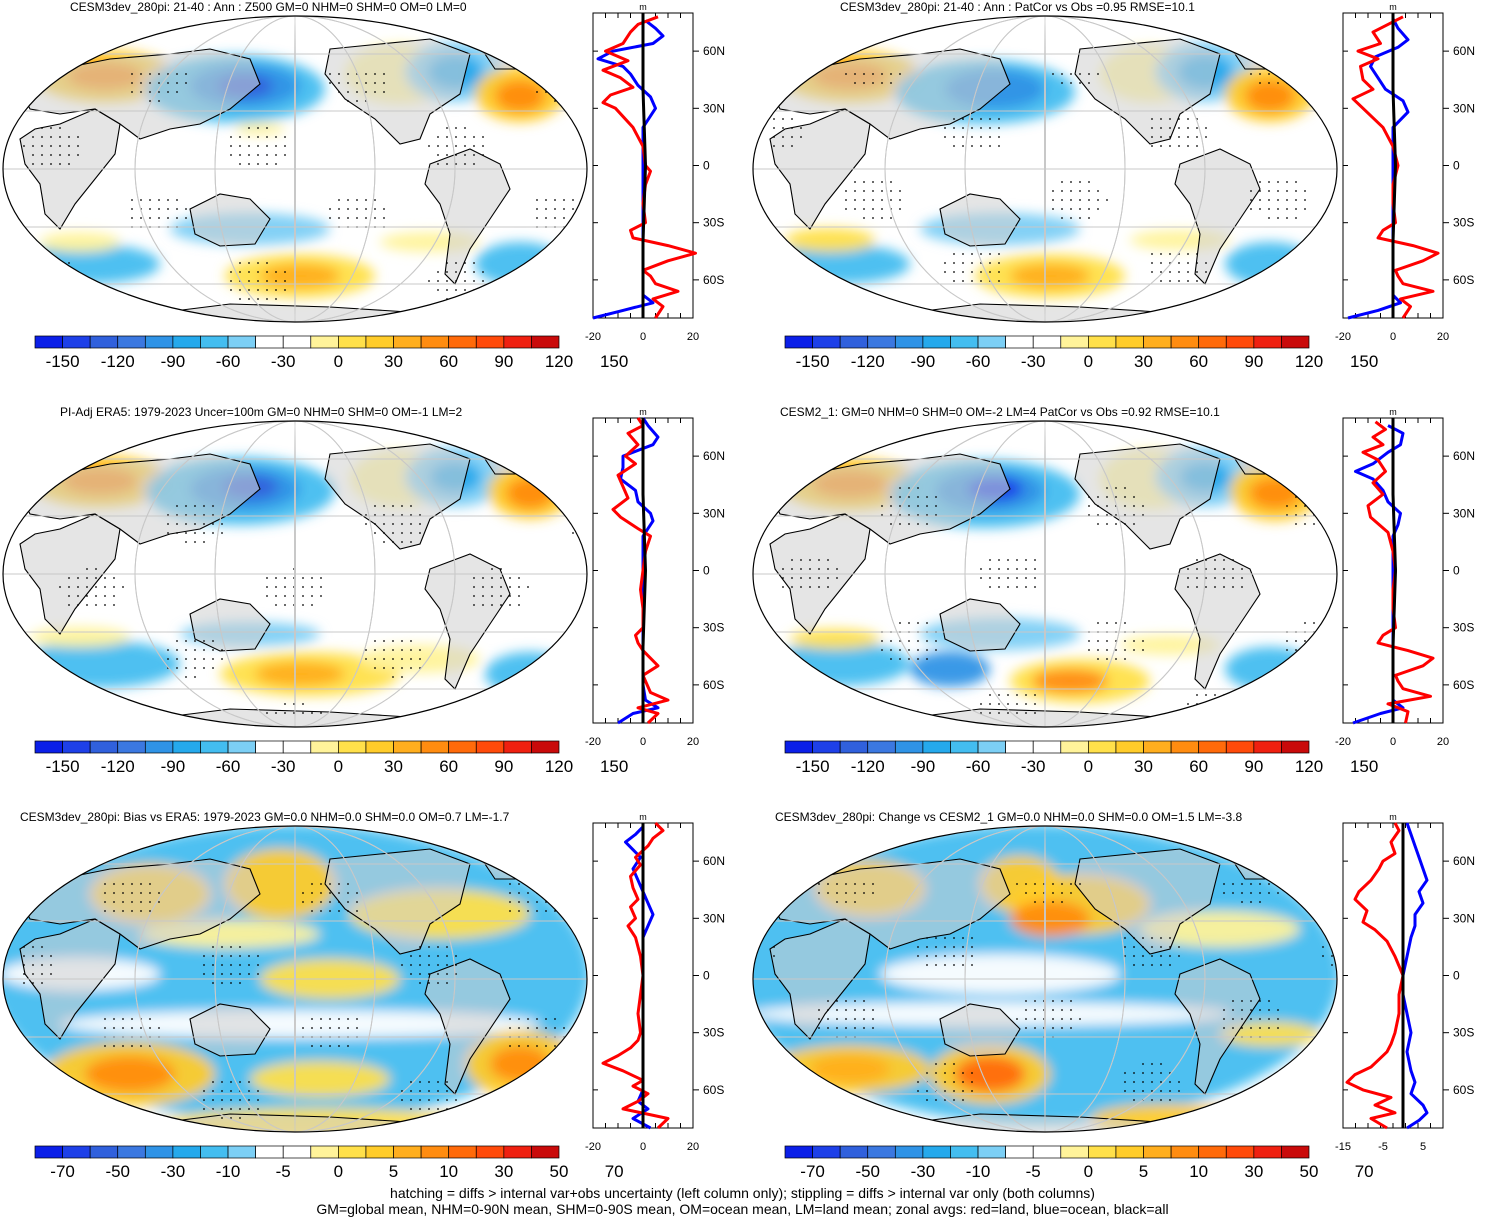 The height and width of the screenshot is (1217, 1485). I want to click on colorbar-tick-label: -5, so click(1033, 1171).